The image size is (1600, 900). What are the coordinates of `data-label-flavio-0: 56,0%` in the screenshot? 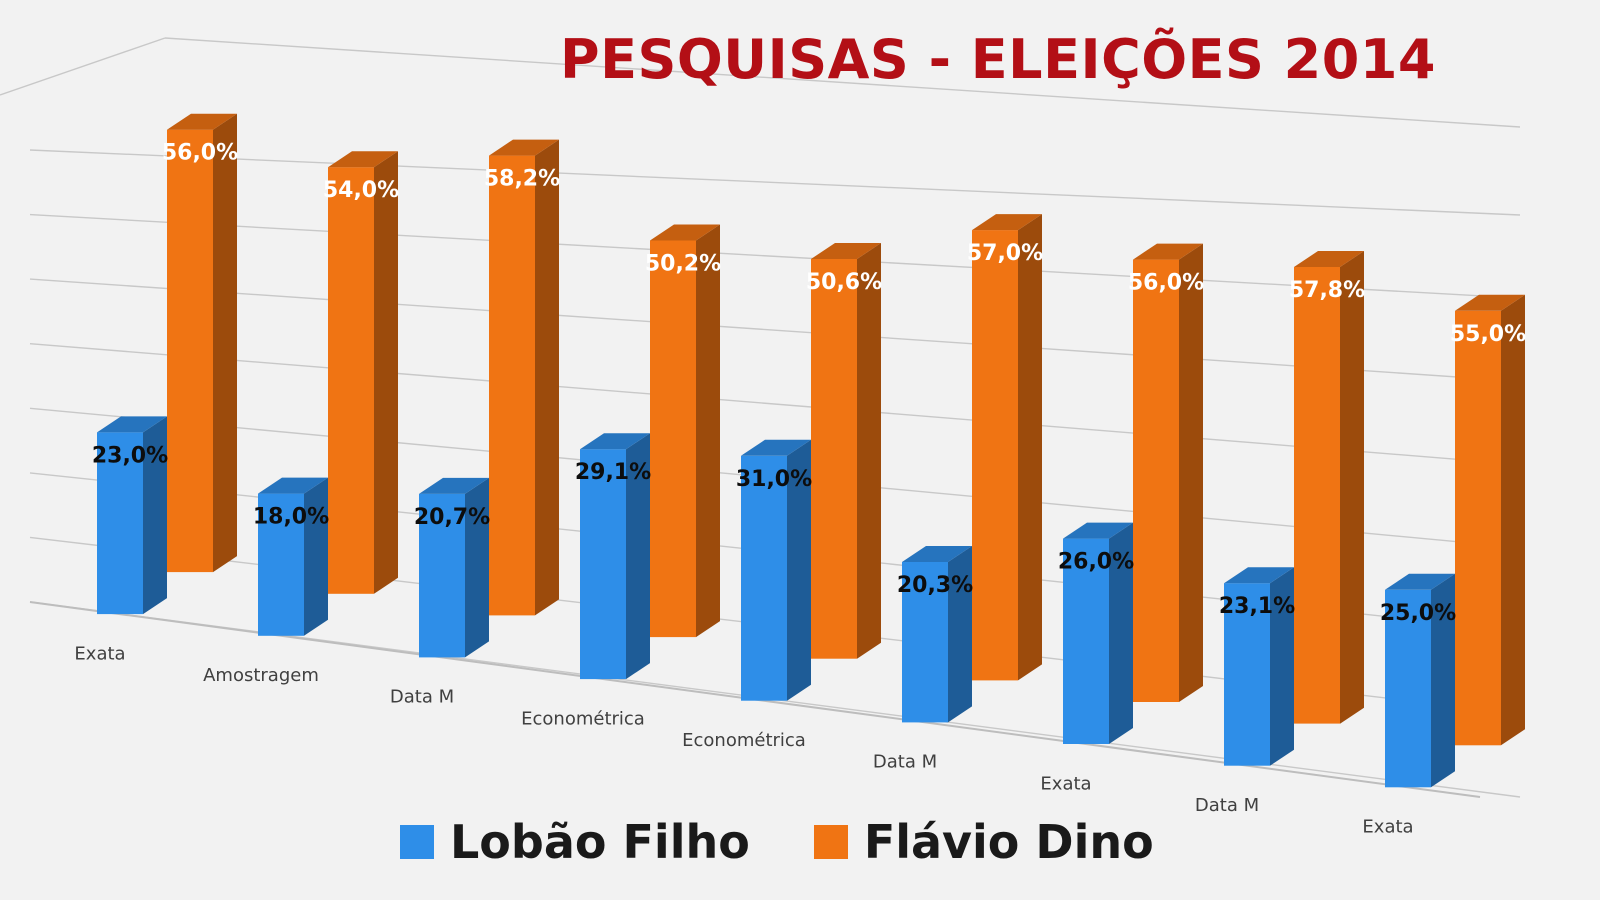 It's located at (200, 153).